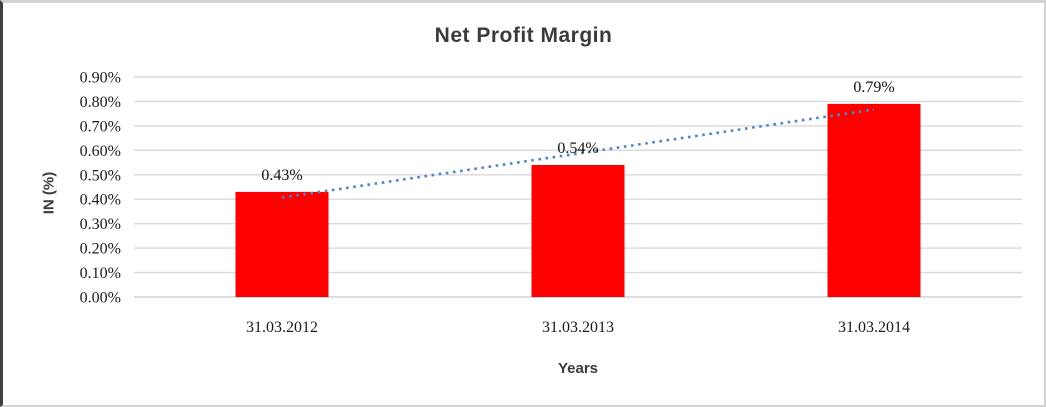  I want to click on bar-data-label: 0.79%, so click(873, 87).